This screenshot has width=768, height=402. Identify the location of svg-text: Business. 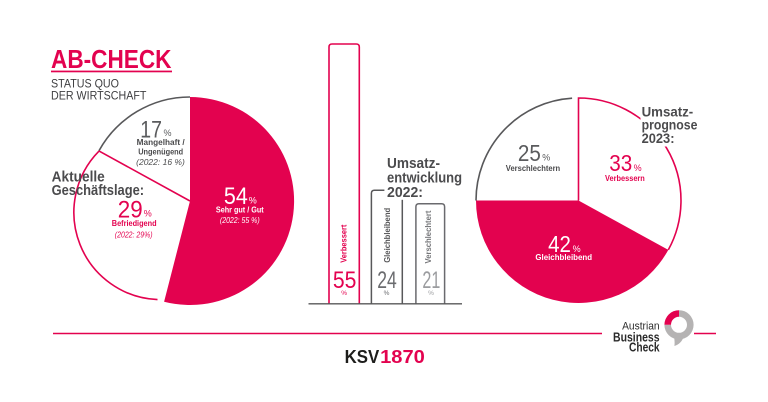
(636, 336).